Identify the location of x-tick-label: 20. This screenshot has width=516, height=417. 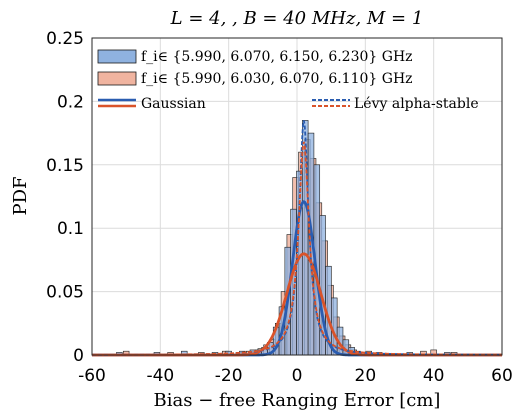
(366, 376).